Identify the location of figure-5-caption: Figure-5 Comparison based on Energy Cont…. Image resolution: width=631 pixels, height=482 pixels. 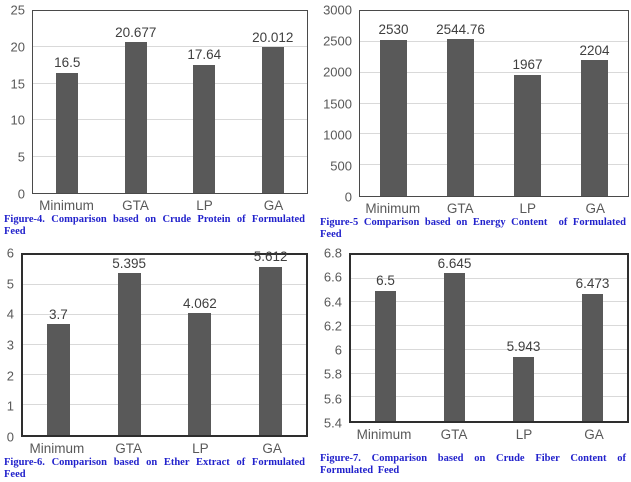
(473, 228).